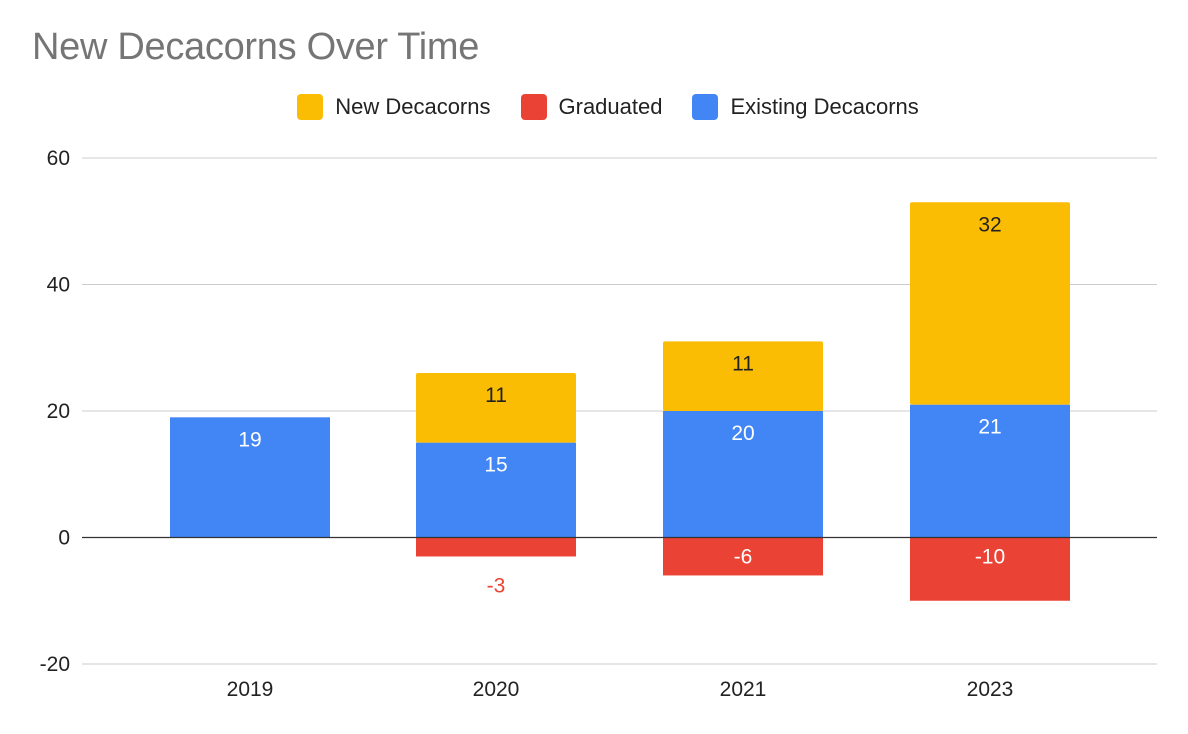 This screenshot has width=1188, height=734. I want to click on legend-item-existing-decacorns: Existing Decacorns, so click(805, 107).